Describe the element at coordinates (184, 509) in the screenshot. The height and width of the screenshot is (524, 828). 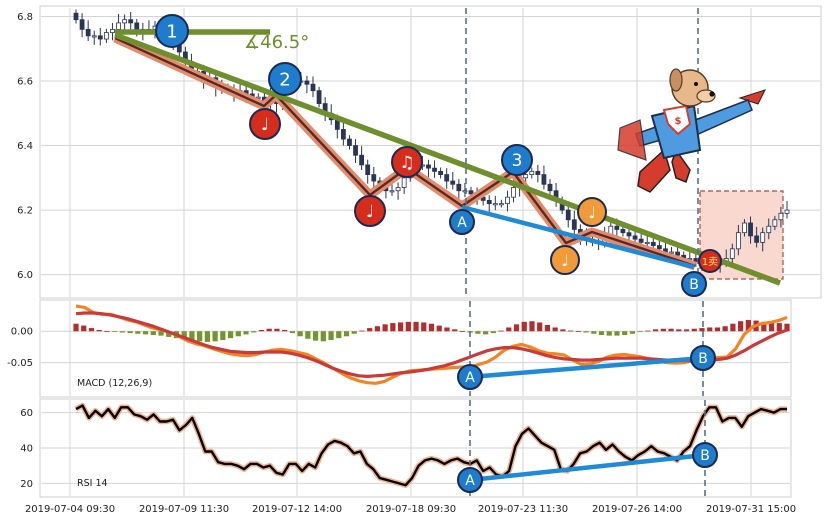
I see `x-tick-label: 2019-07-09 11:30` at that location.